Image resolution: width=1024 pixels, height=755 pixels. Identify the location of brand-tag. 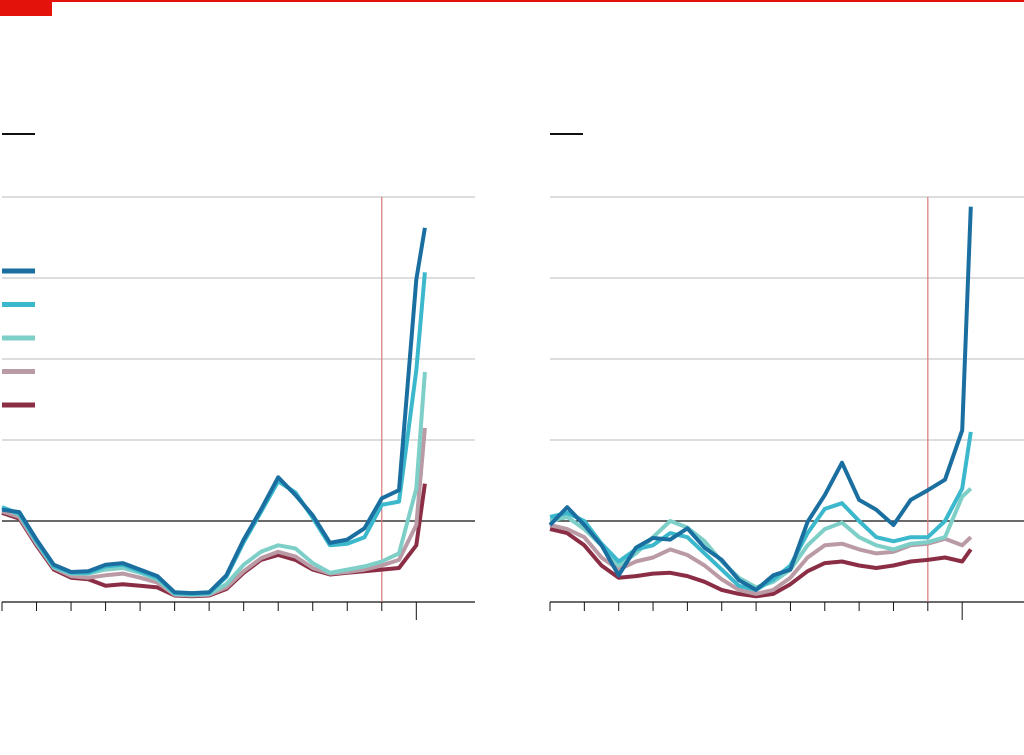
(26, 8).